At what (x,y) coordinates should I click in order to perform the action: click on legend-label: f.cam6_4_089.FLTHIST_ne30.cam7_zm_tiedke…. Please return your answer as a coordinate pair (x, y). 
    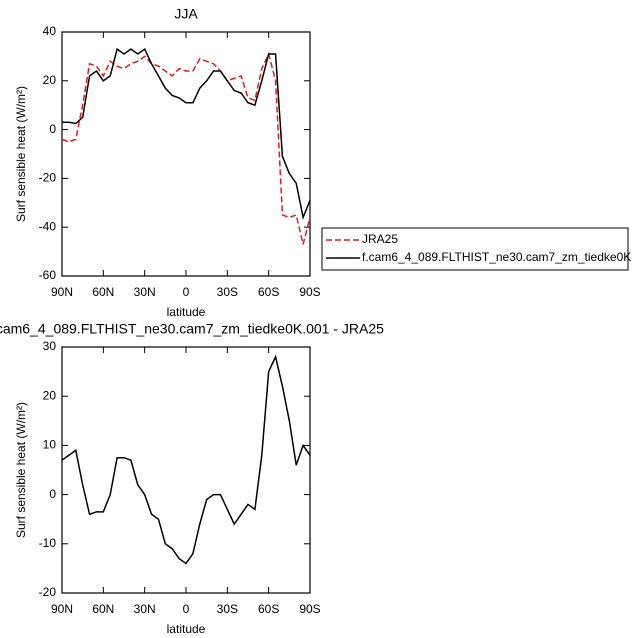
    Looking at the image, I should click on (497, 257).